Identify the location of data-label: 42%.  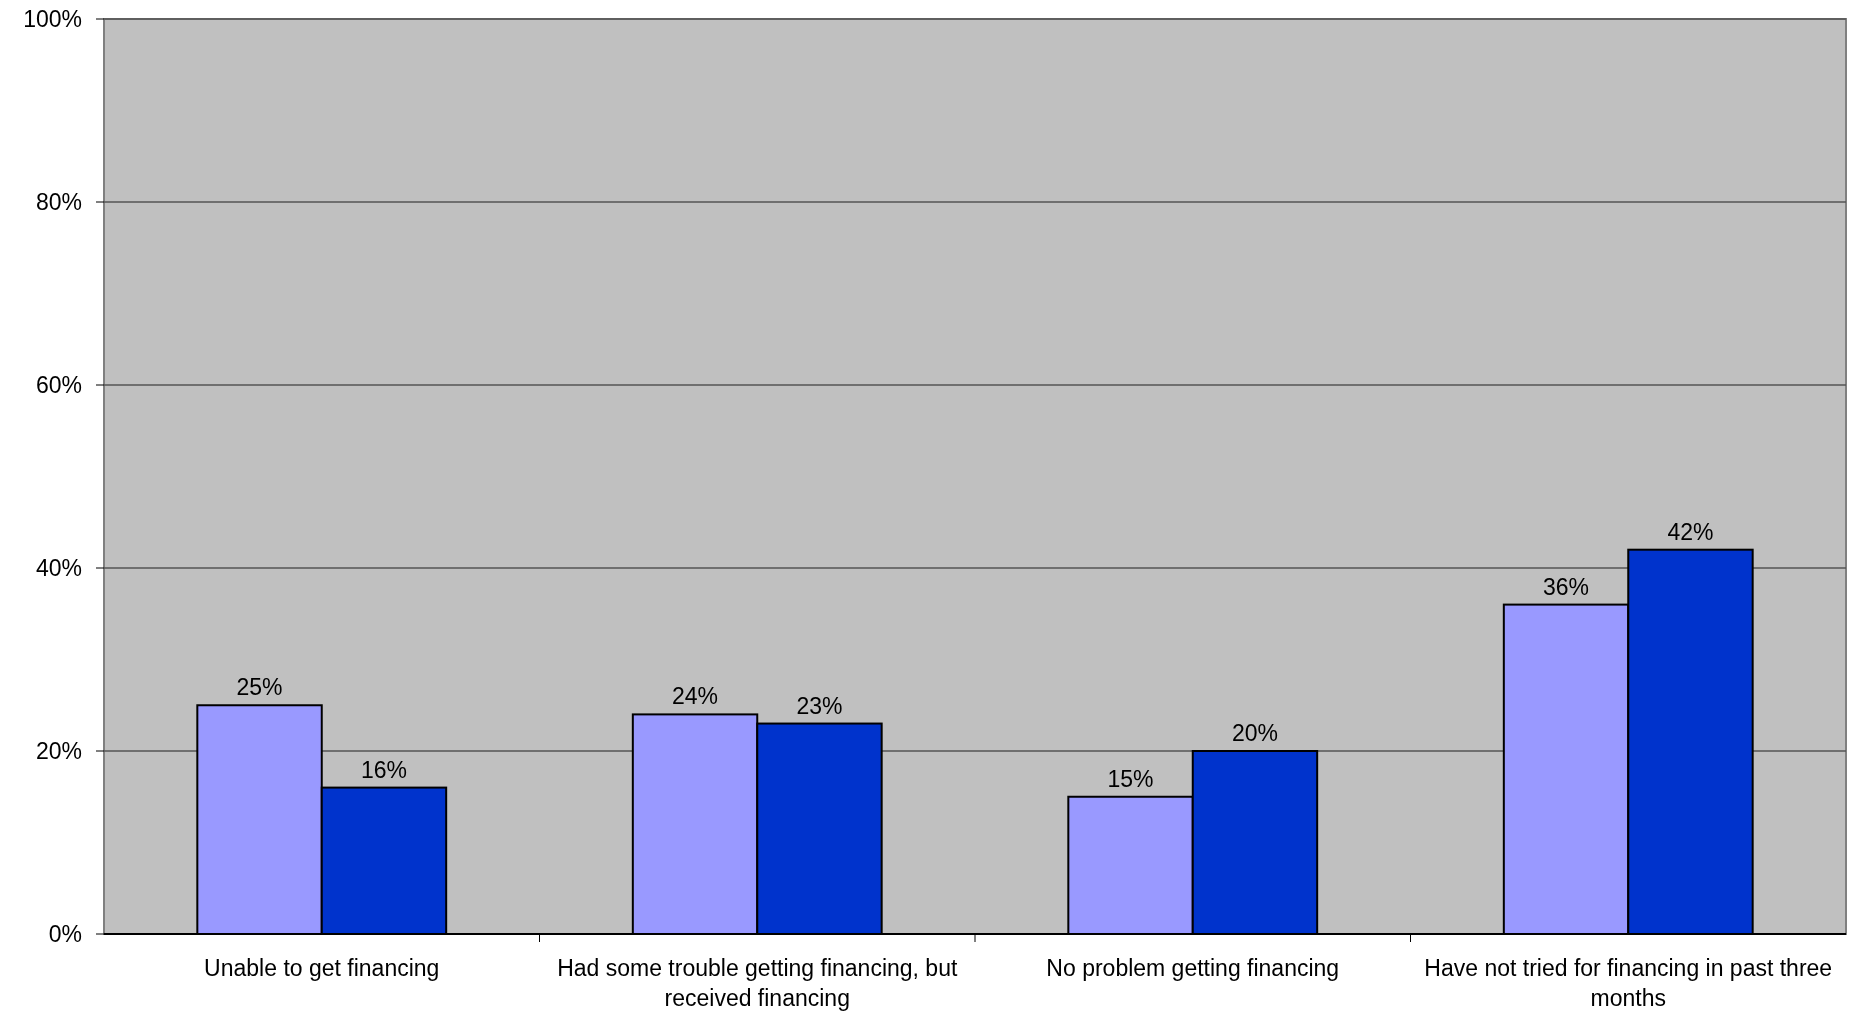
(1690, 531).